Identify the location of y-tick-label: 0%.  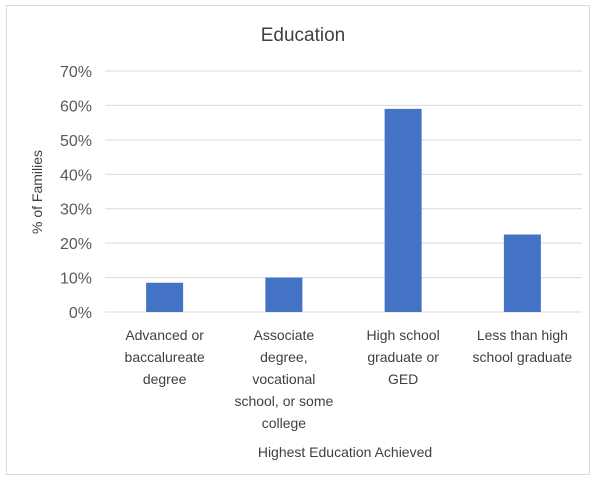
(80, 313).